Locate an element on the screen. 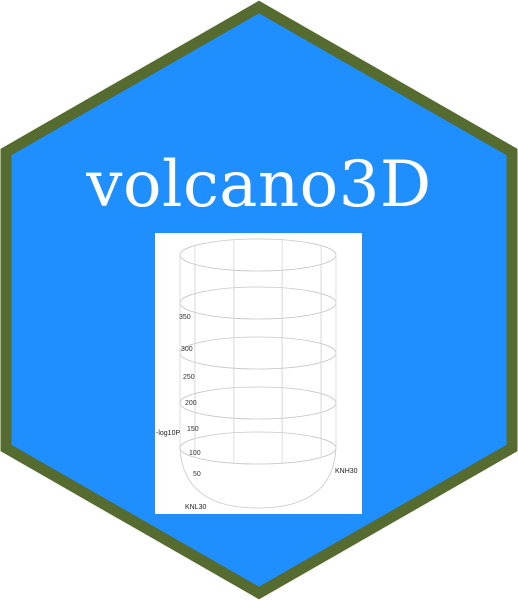 This screenshot has width=518, height=600. cylinder-grid is located at coordinates (258, 373).